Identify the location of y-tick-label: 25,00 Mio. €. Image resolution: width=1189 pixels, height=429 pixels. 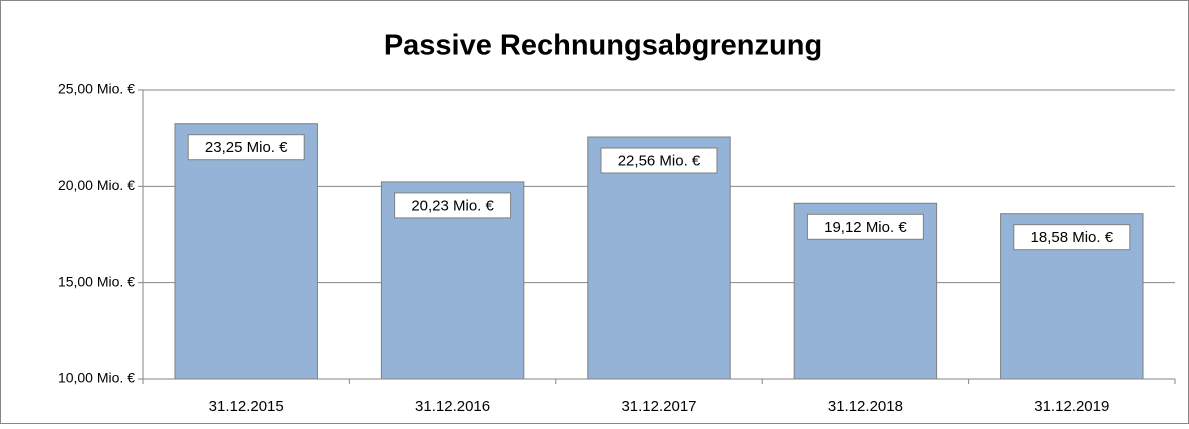
(96, 89).